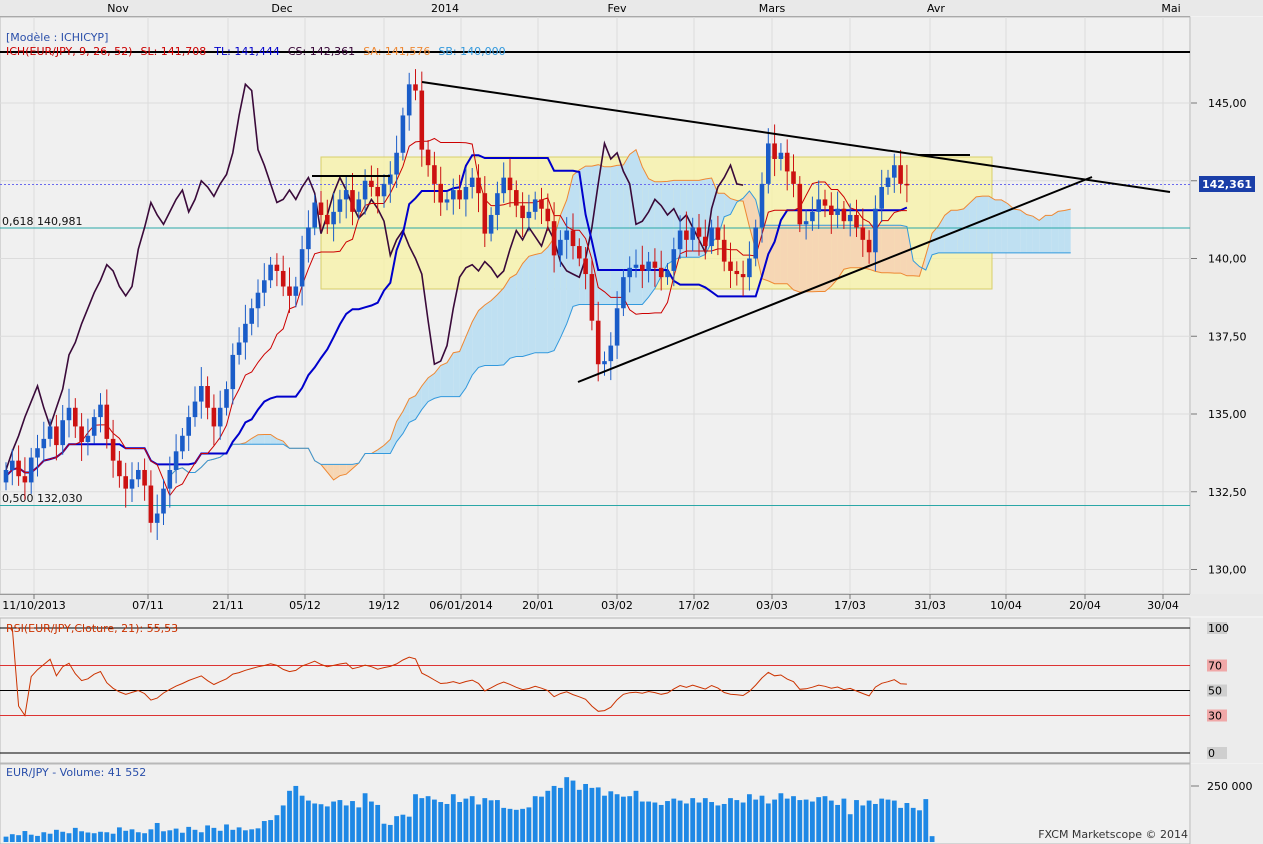 The height and width of the screenshot is (844, 1263). Describe the element at coordinates (246, 51) in the screenshot. I see `legend-tl: TL: 141,444` at that location.